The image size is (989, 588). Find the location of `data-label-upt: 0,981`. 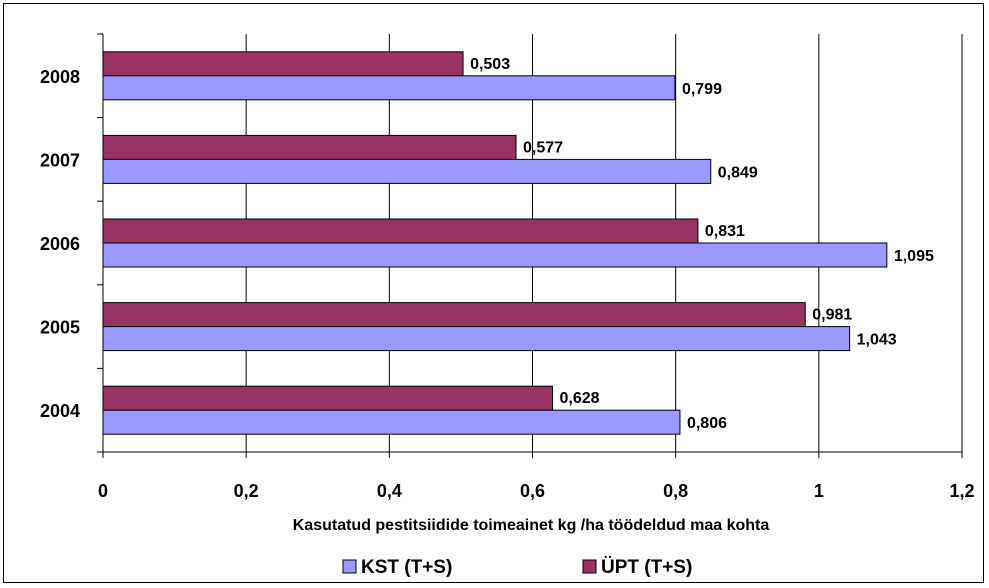

data-label-upt: 0,981 is located at coordinates (832, 315).